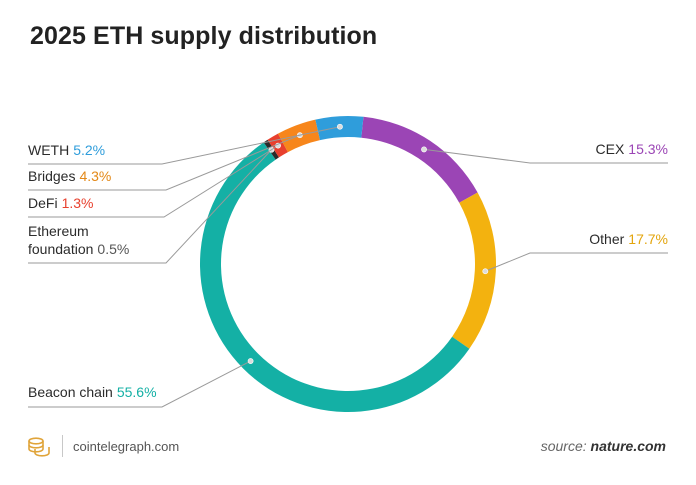  I want to click on source-note: source: nature.com, so click(603, 446).